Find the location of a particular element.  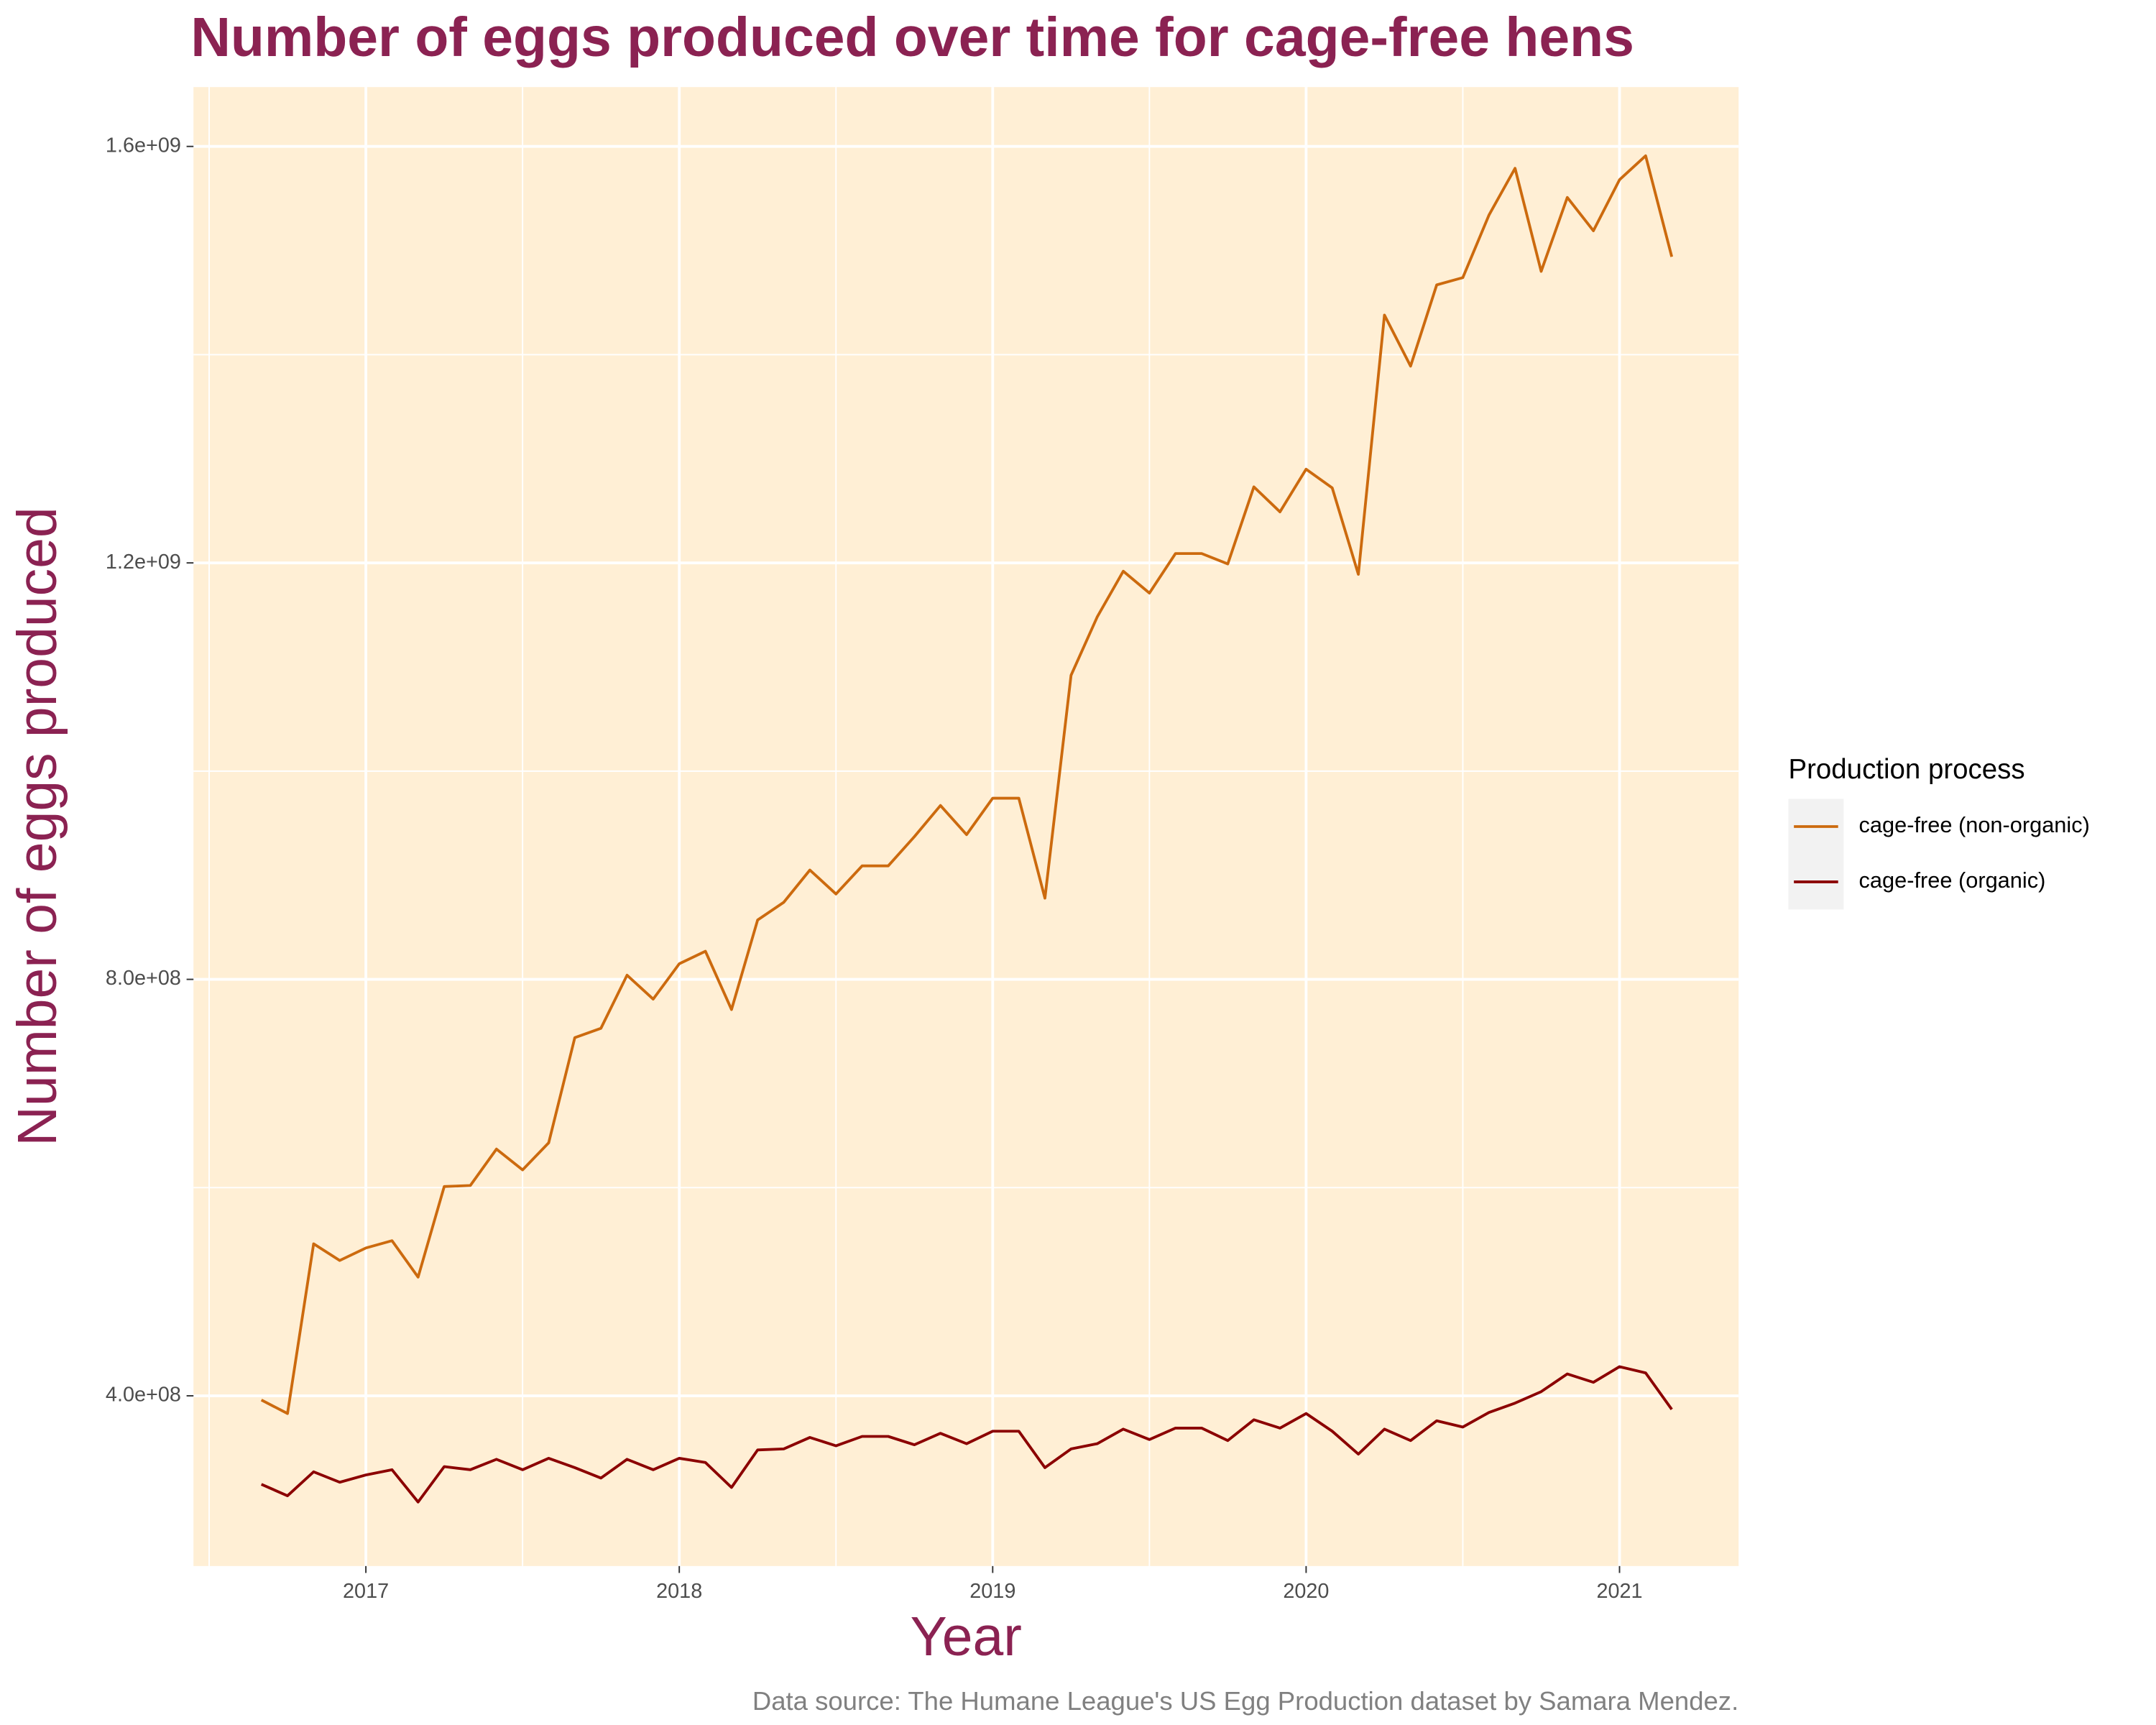

x-tick-label: 2019 is located at coordinates (992, 1591).